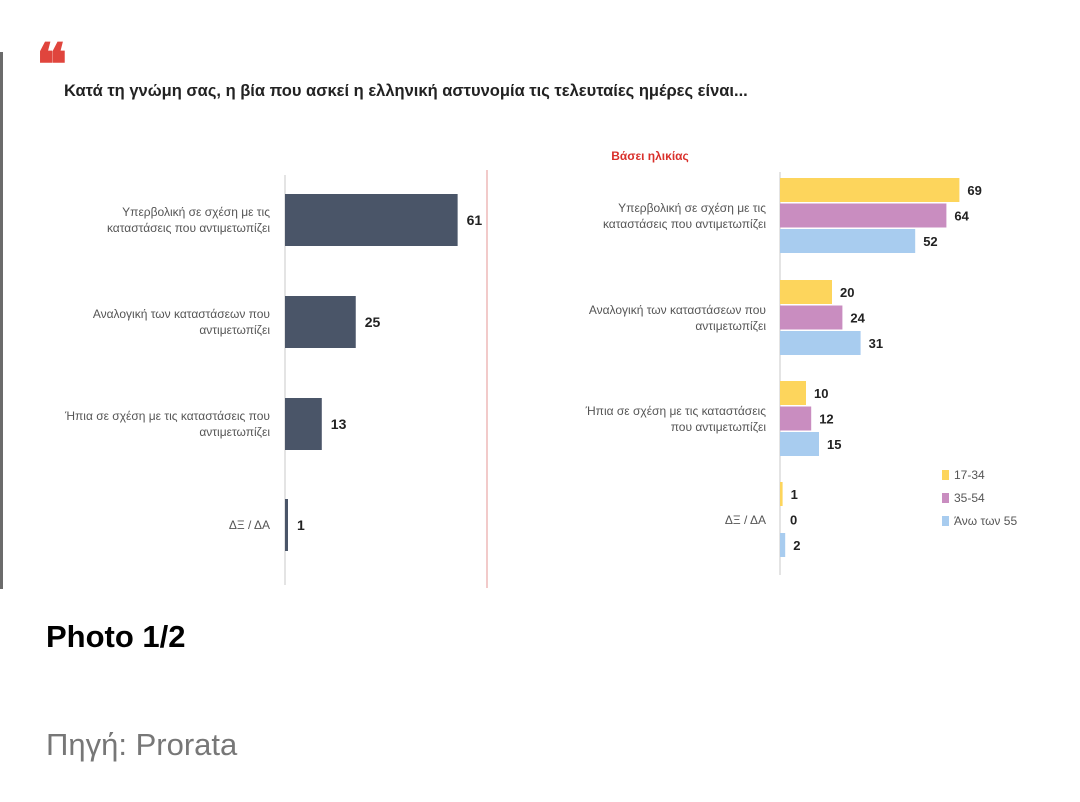  What do you see at coordinates (930, 241) in the screenshot?
I see `right-value-label-0-2: 52` at bounding box center [930, 241].